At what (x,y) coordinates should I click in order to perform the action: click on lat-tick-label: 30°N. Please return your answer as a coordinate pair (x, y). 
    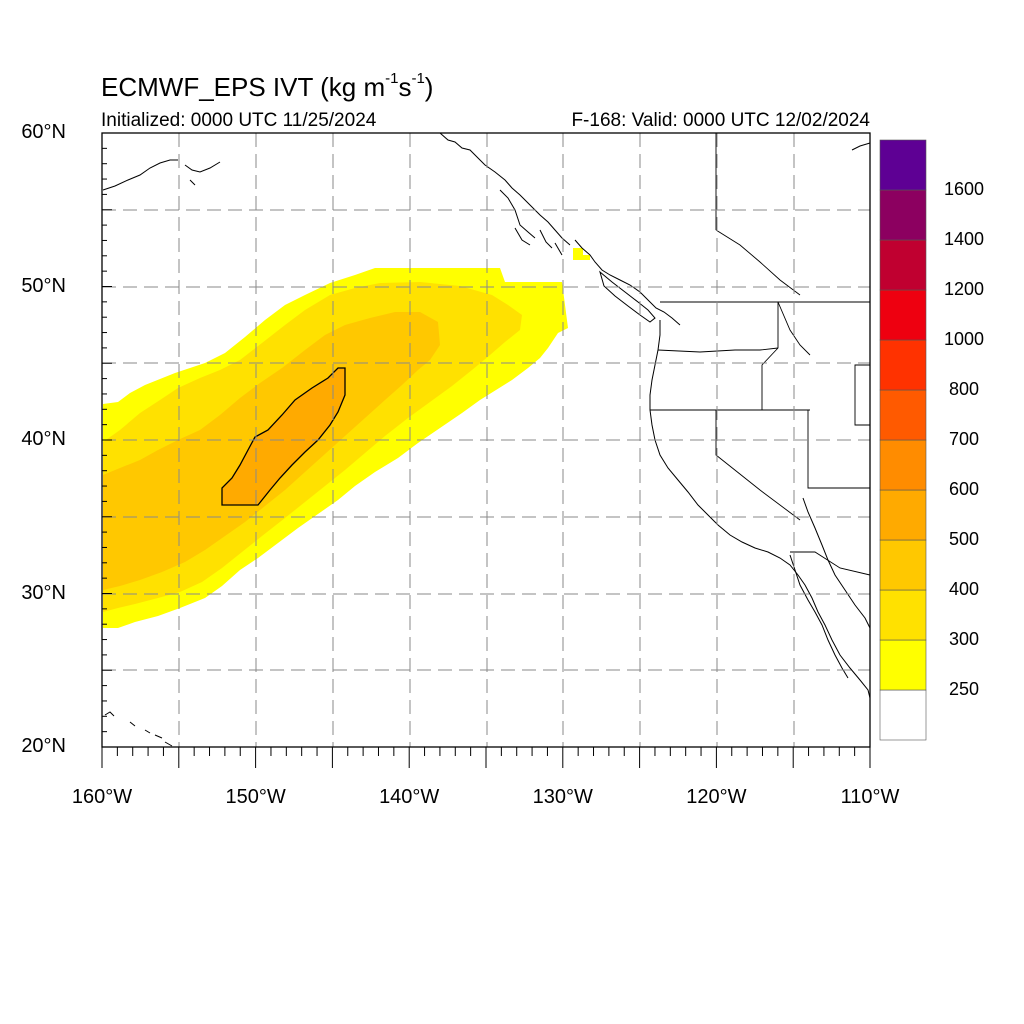
    Looking at the image, I should click on (43, 592).